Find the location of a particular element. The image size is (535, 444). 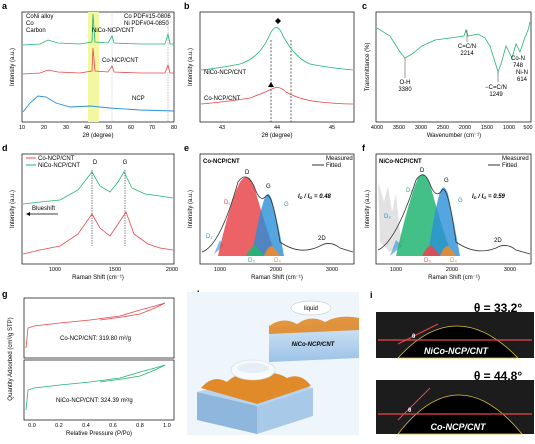

panel-f-title: NiCo-NCP/CNT is located at coordinates (400, 162).